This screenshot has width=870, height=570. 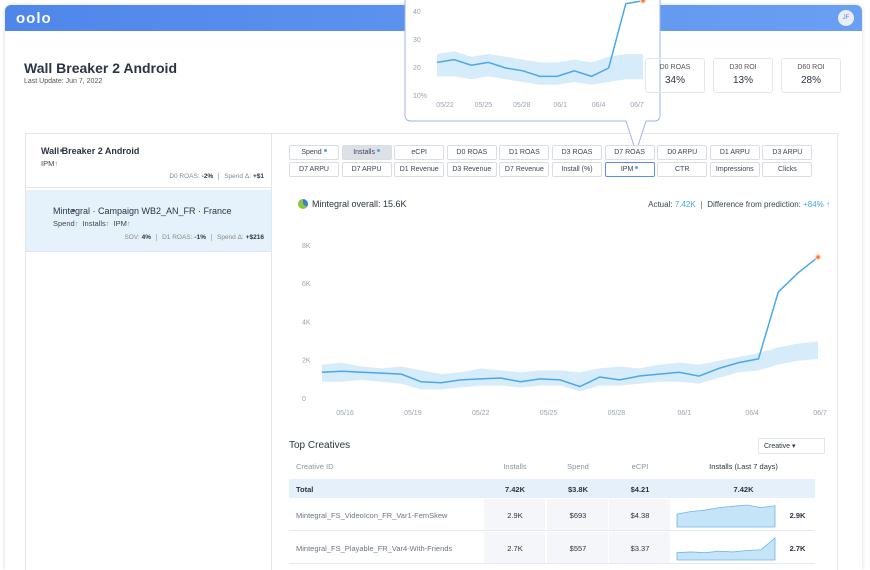 I want to click on metric-label: Spend, so click(x=311, y=152).